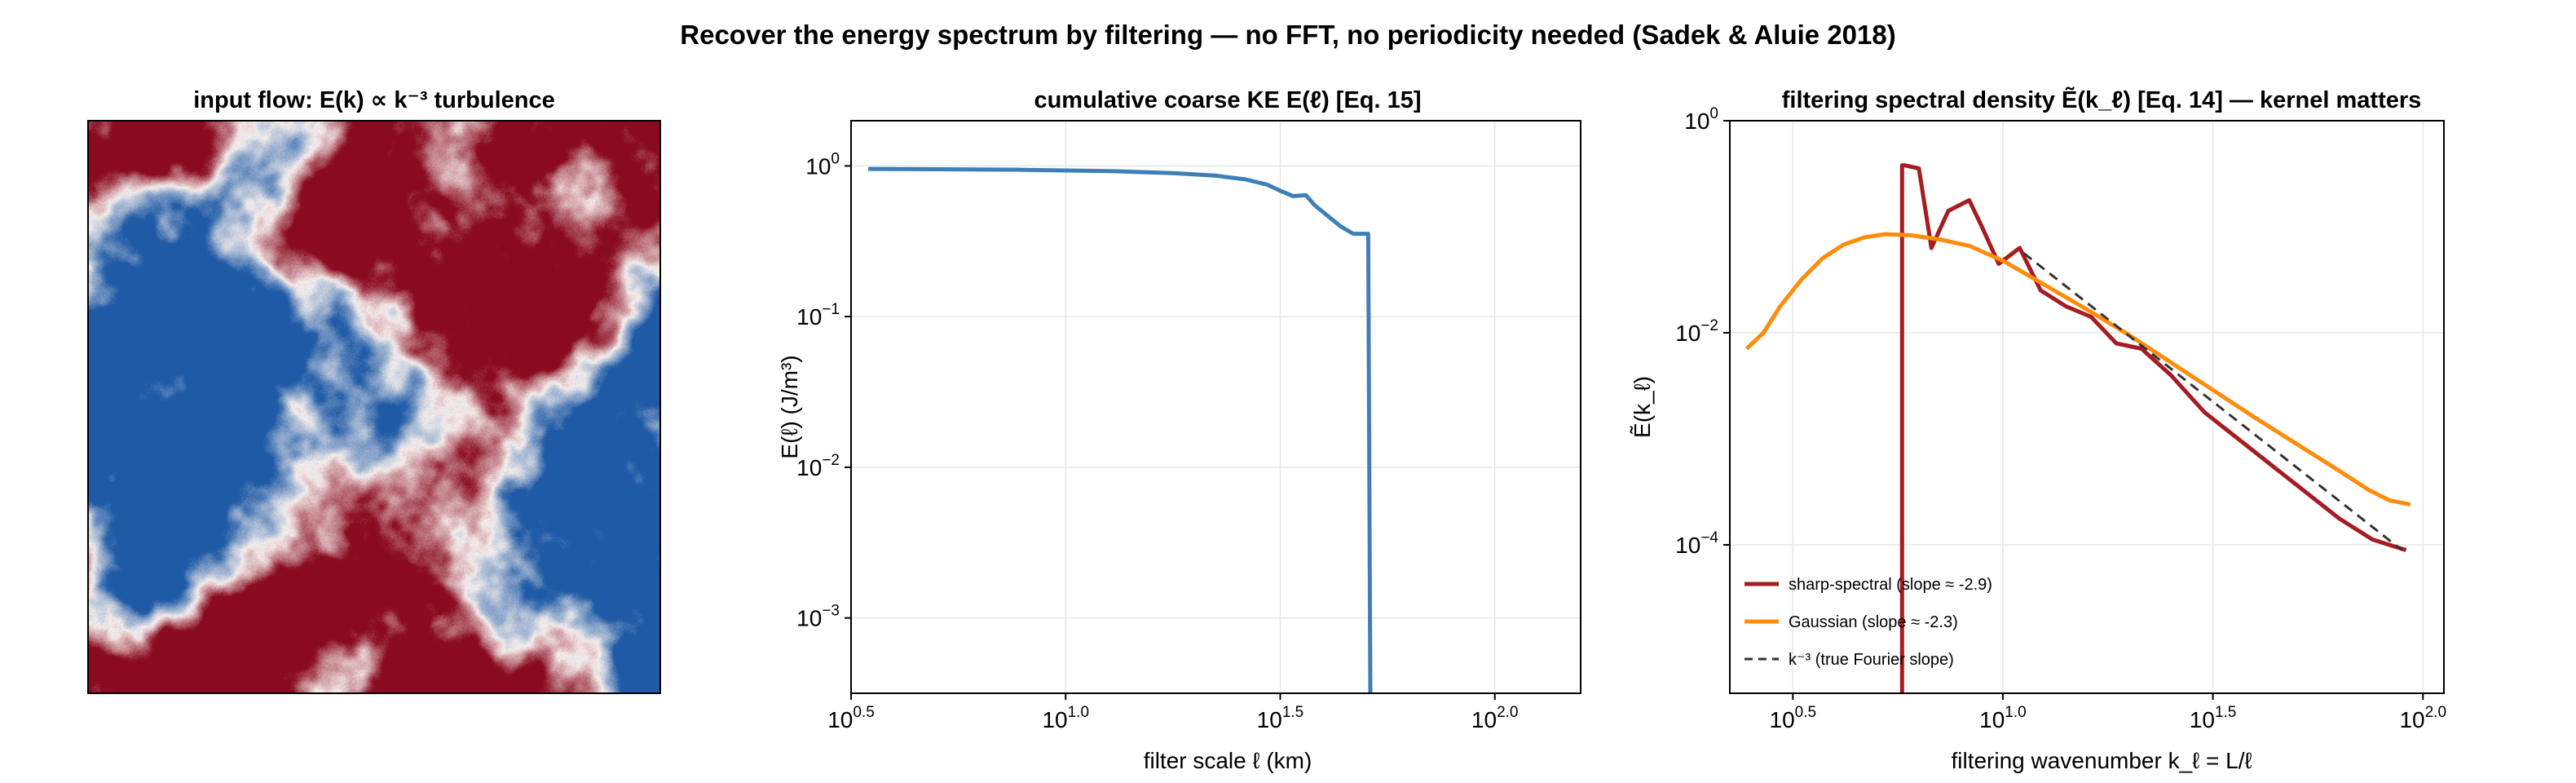 The height and width of the screenshot is (783, 2576). Describe the element at coordinates (1701, 119) in the screenshot. I see `panel-3-ytick-label: 10⁰` at that location.